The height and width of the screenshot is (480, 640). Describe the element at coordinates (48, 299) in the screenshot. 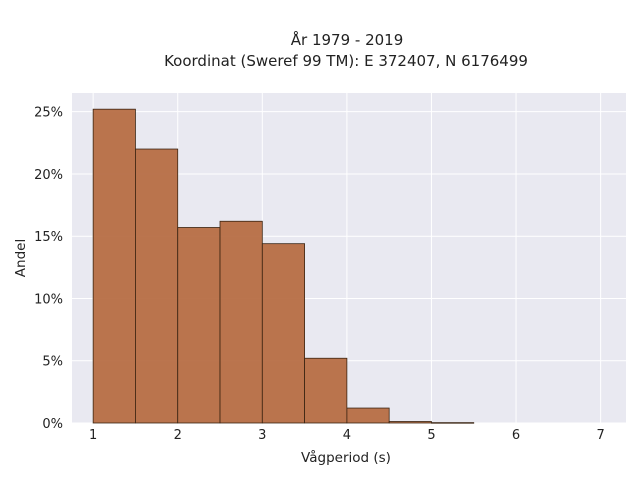

I see `y-tick-label: 10%` at that location.